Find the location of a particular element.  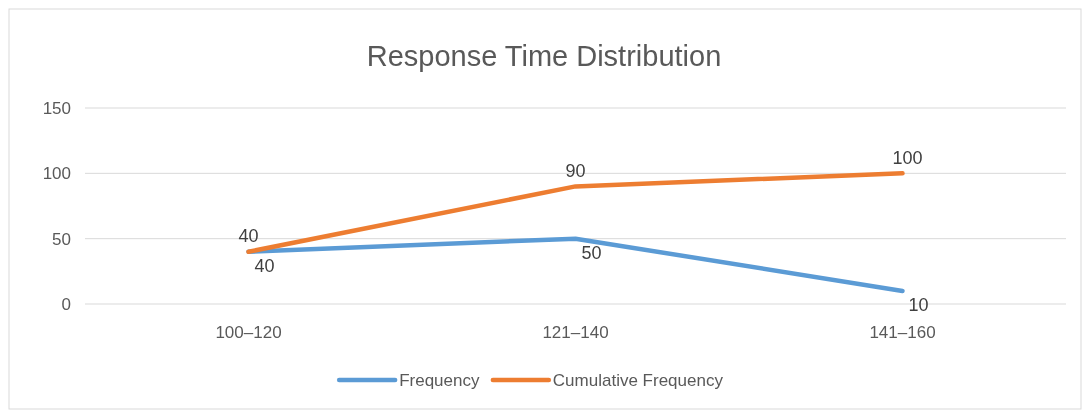

x-tick-label: 141–160 is located at coordinates (902, 332).